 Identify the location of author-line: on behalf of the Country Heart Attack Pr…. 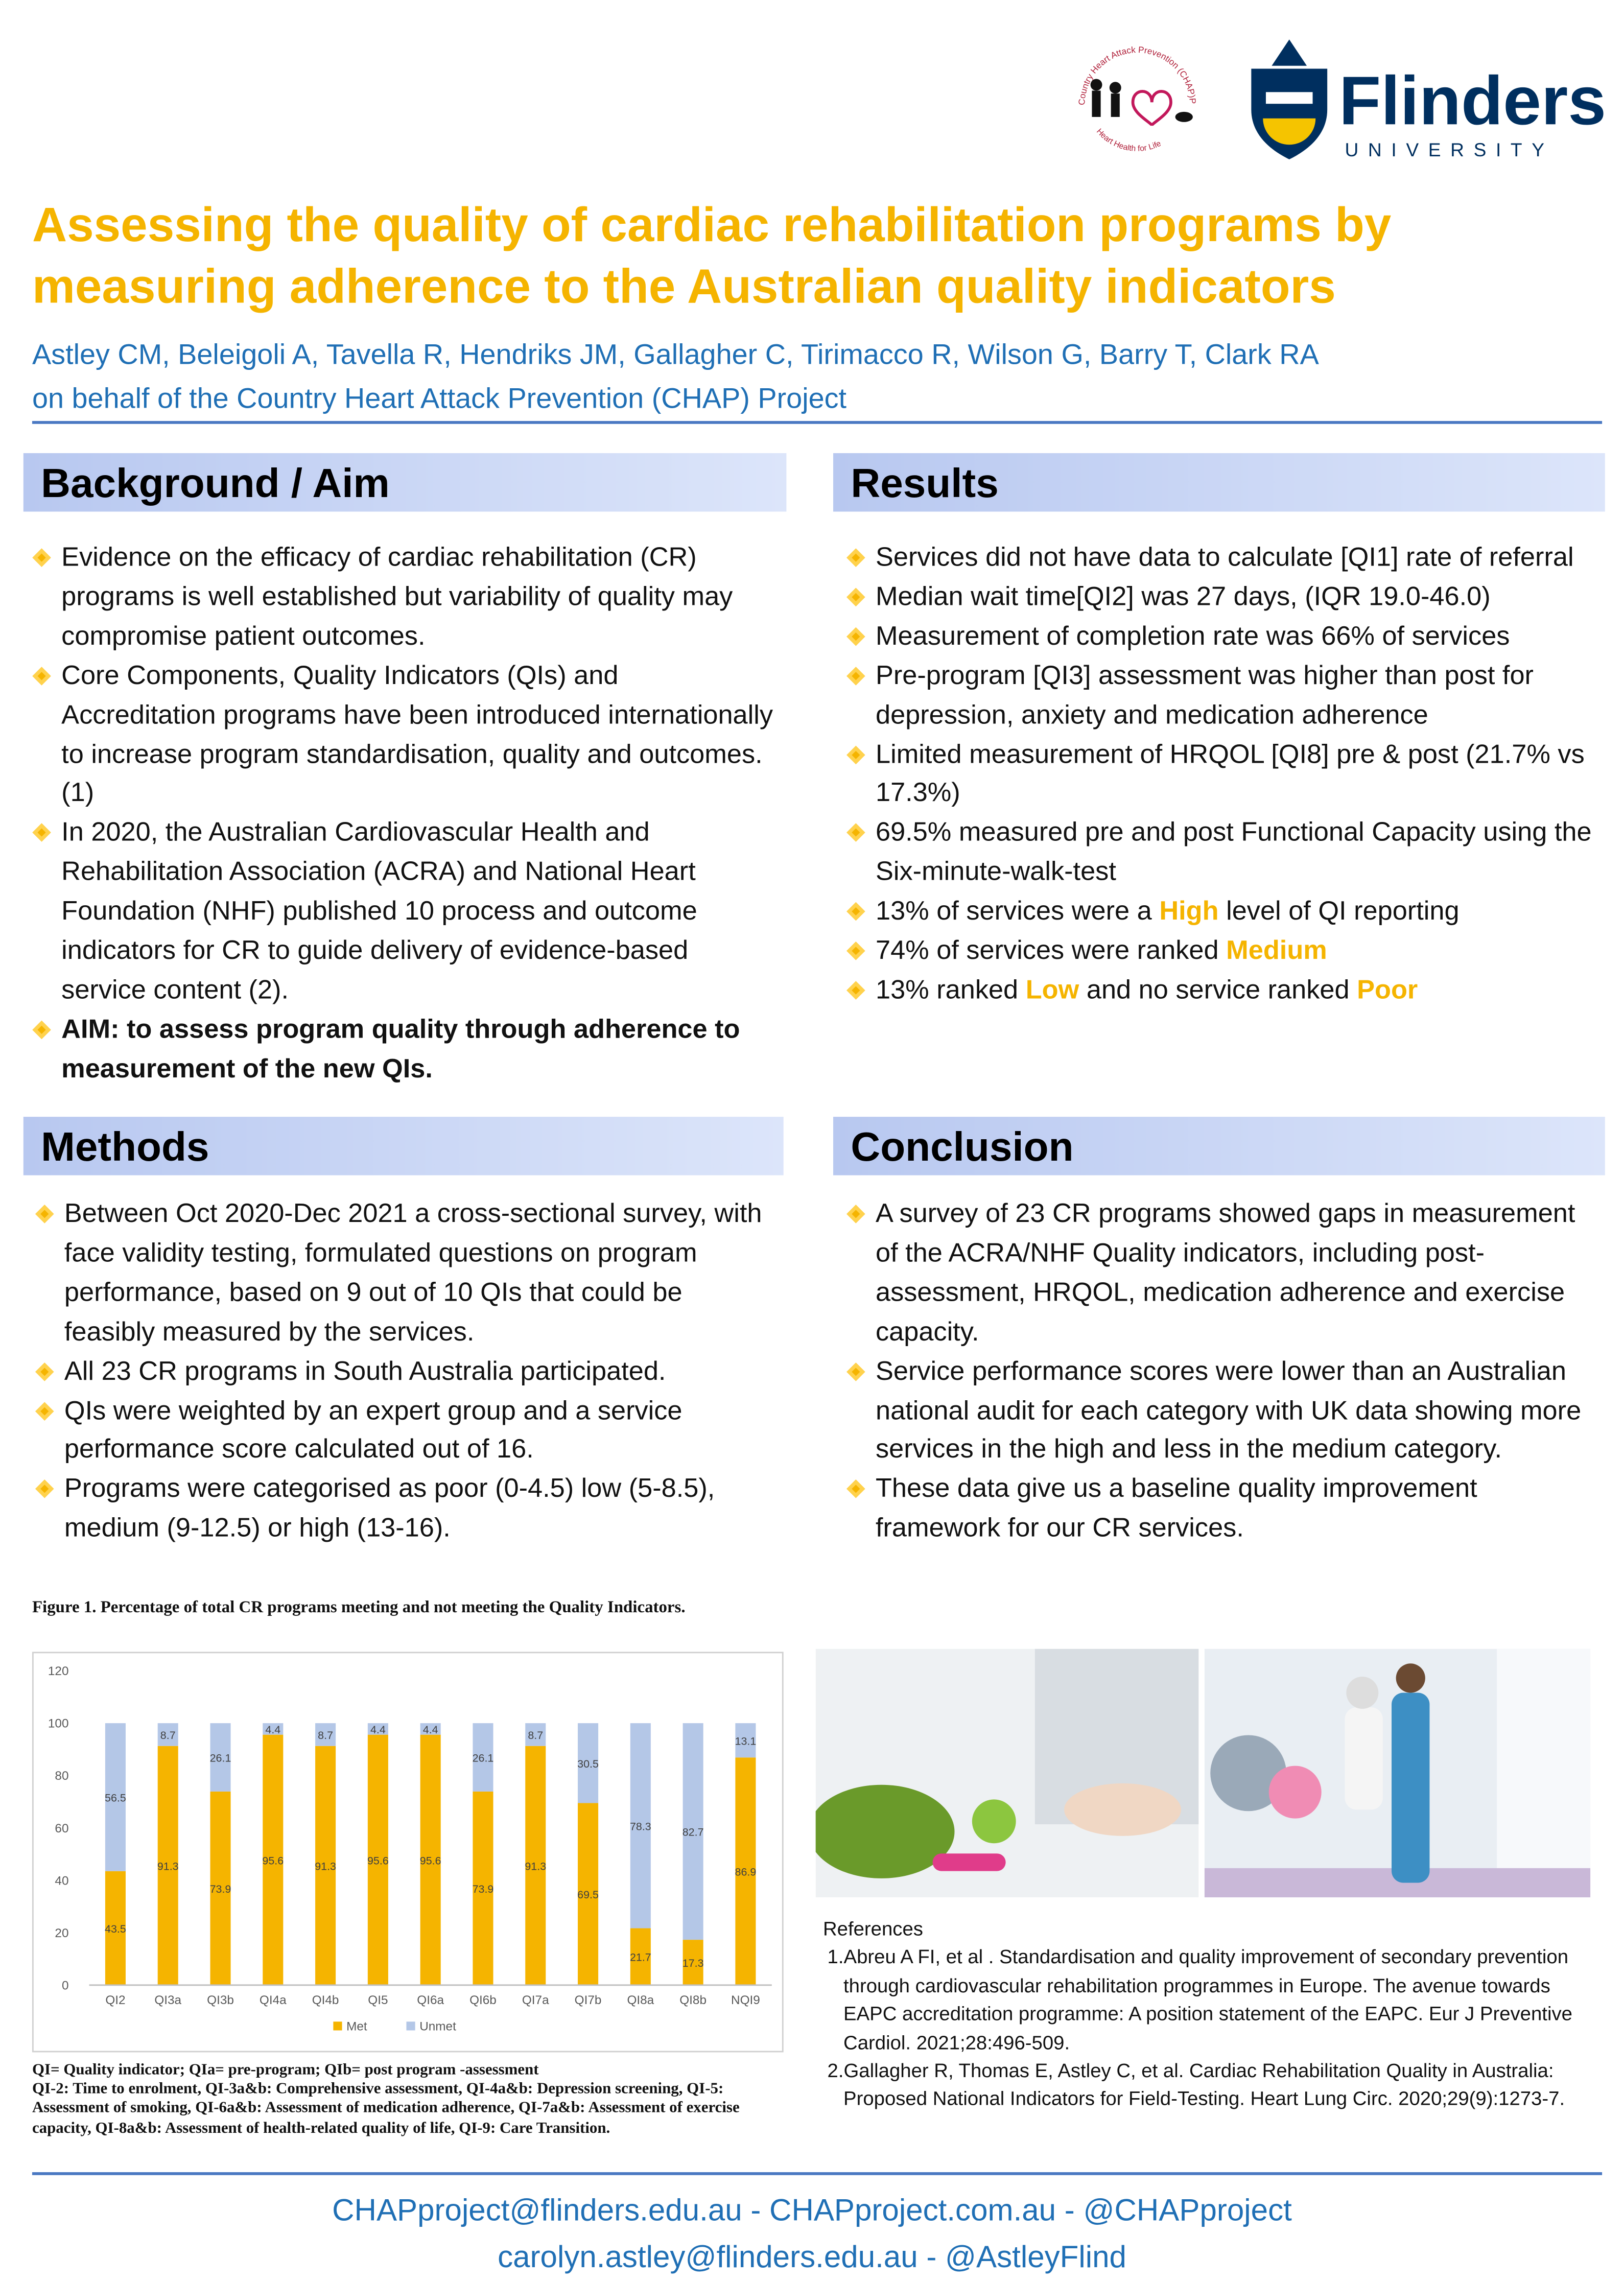
(439, 399).